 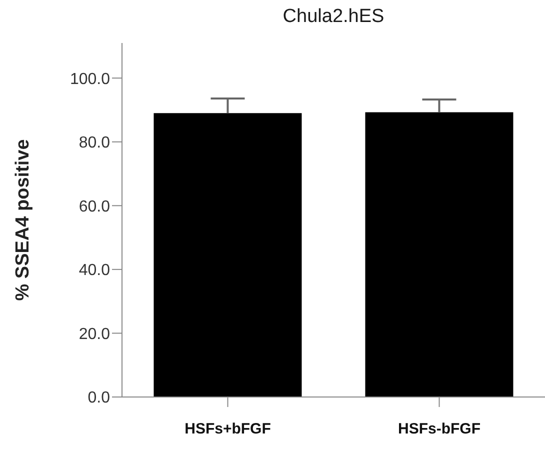 What do you see at coordinates (94, 271) in the screenshot?
I see `y-tick-label: 40.0` at bounding box center [94, 271].